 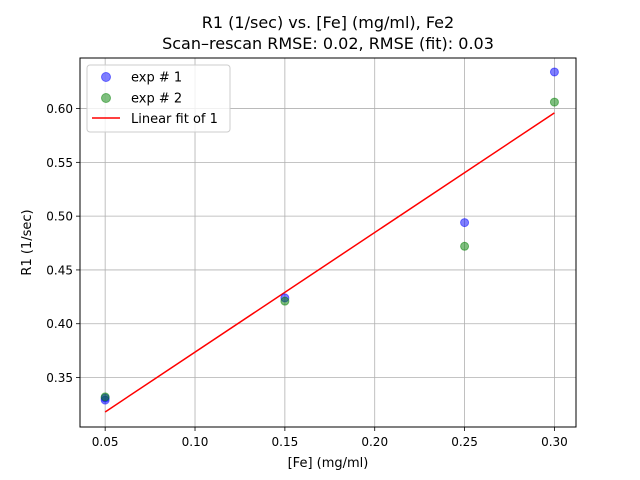 What do you see at coordinates (174, 119) in the screenshot?
I see `legend-label-fit: Linear fit of 1` at bounding box center [174, 119].